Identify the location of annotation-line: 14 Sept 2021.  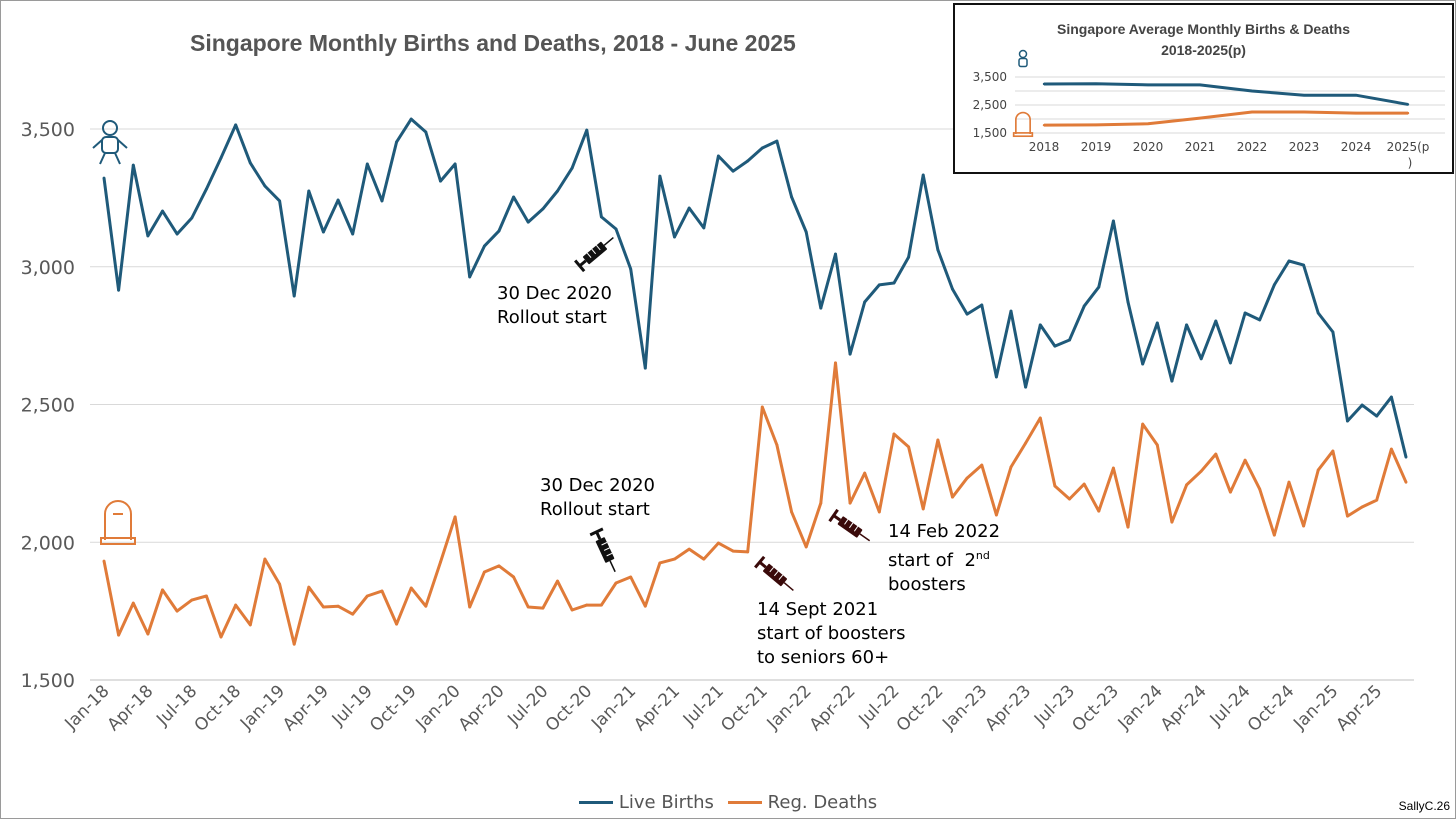
(818, 609).